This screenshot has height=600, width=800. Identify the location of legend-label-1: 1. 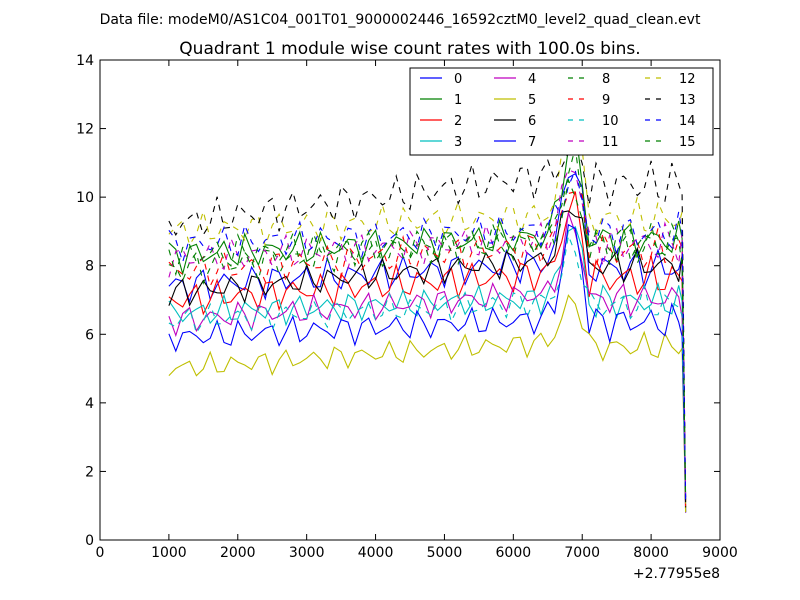
(458, 100).